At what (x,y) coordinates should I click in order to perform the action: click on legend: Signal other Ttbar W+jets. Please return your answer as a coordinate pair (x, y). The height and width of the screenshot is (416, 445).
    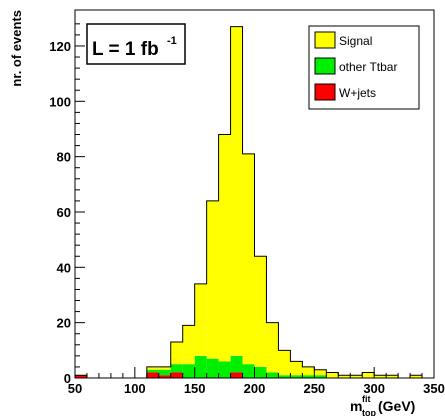
    Looking at the image, I should click on (364, 67).